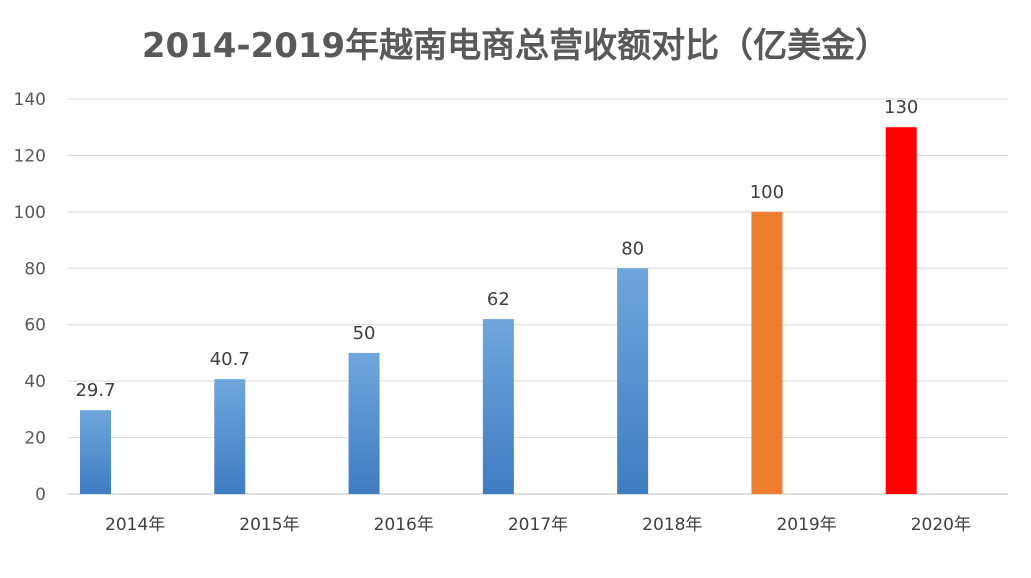 This screenshot has width=1031, height=578. What do you see at coordinates (672, 525) in the screenshot?
I see `x-tick-label: 2018年` at bounding box center [672, 525].